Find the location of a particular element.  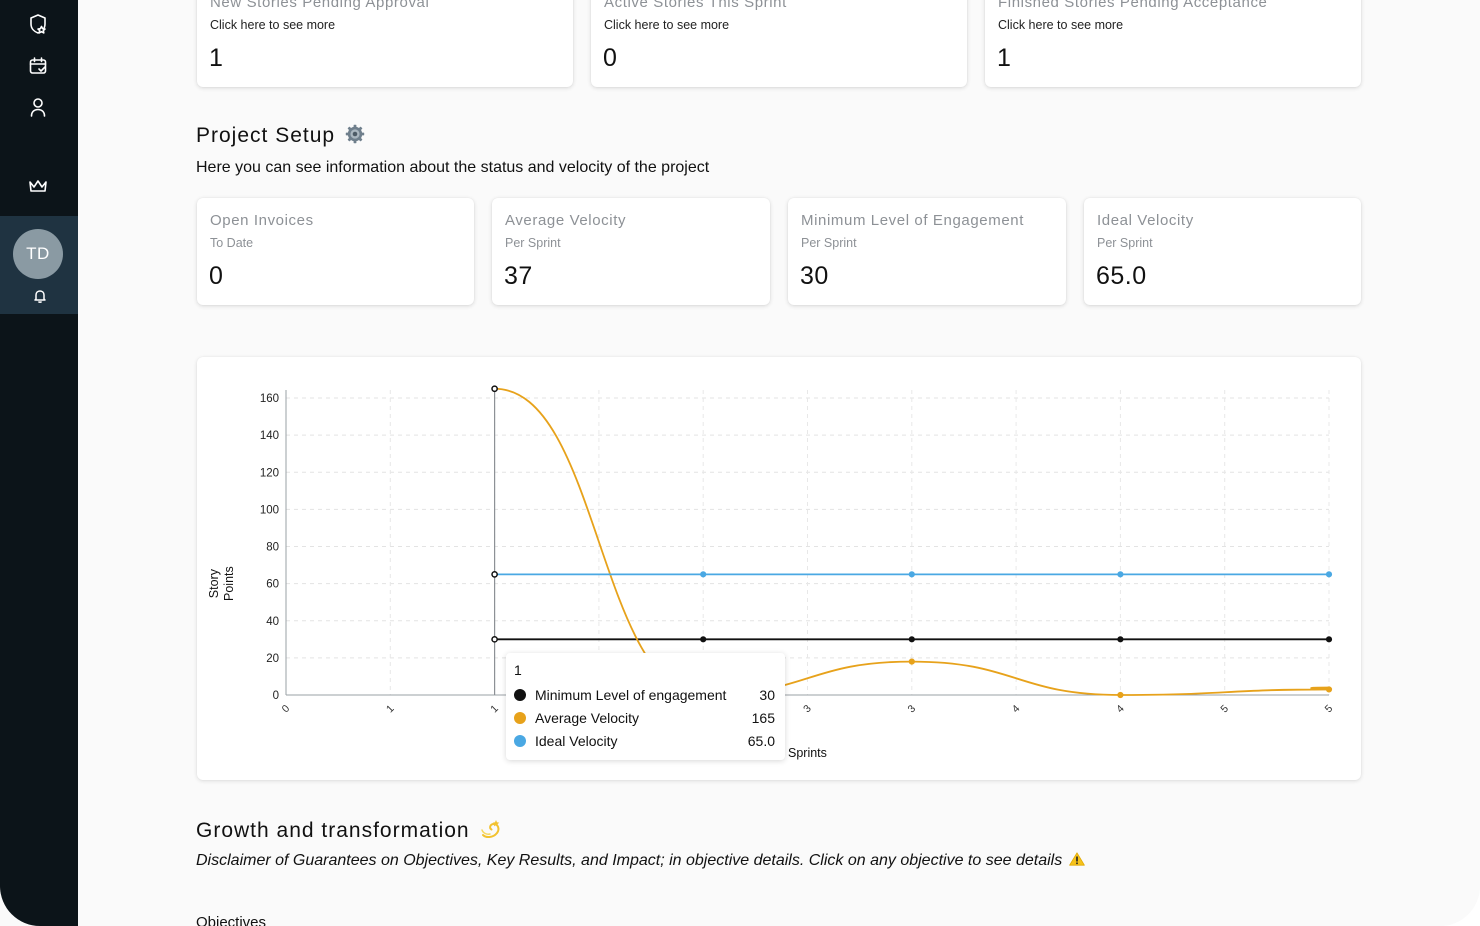

tooltip-series-value: 65.0 is located at coordinates (761, 741).